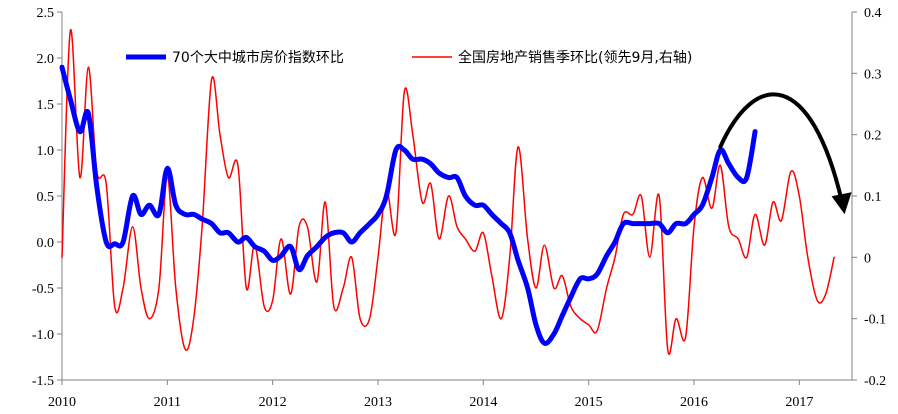  Describe the element at coordinates (875, 320) in the screenshot. I see `right-tick-label: -0.1` at that location.